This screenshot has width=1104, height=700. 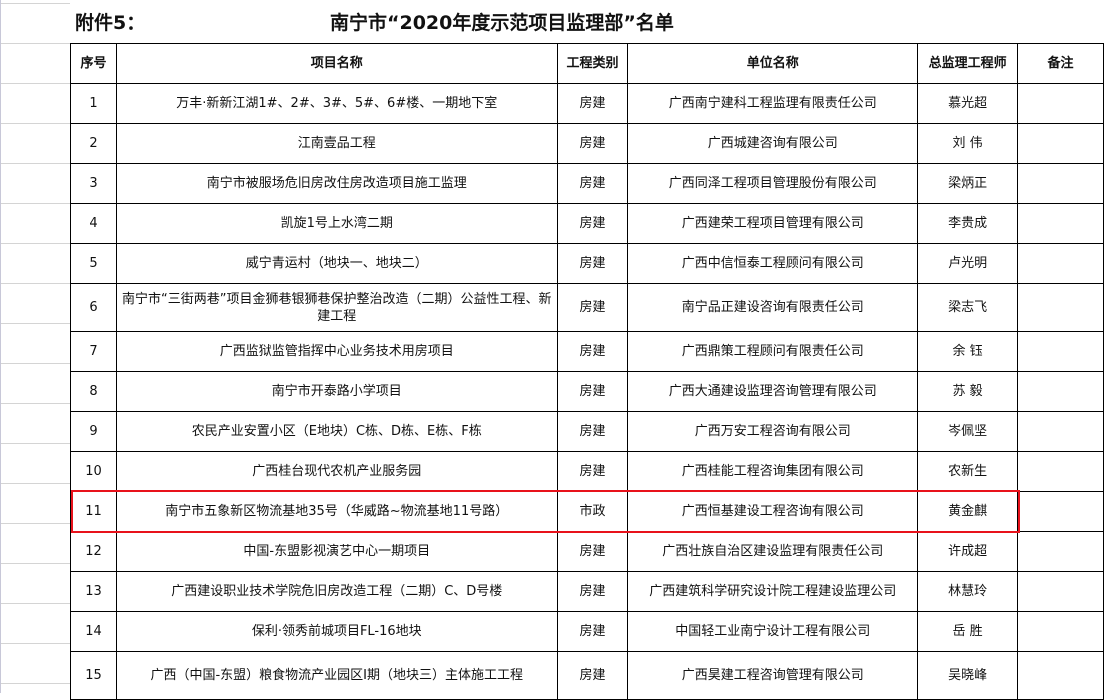 What do you see at coordinates (968, 263) in the screenshot?
I see `chief-engineer-cell: 卢光明` at bounding box center [968, 263].